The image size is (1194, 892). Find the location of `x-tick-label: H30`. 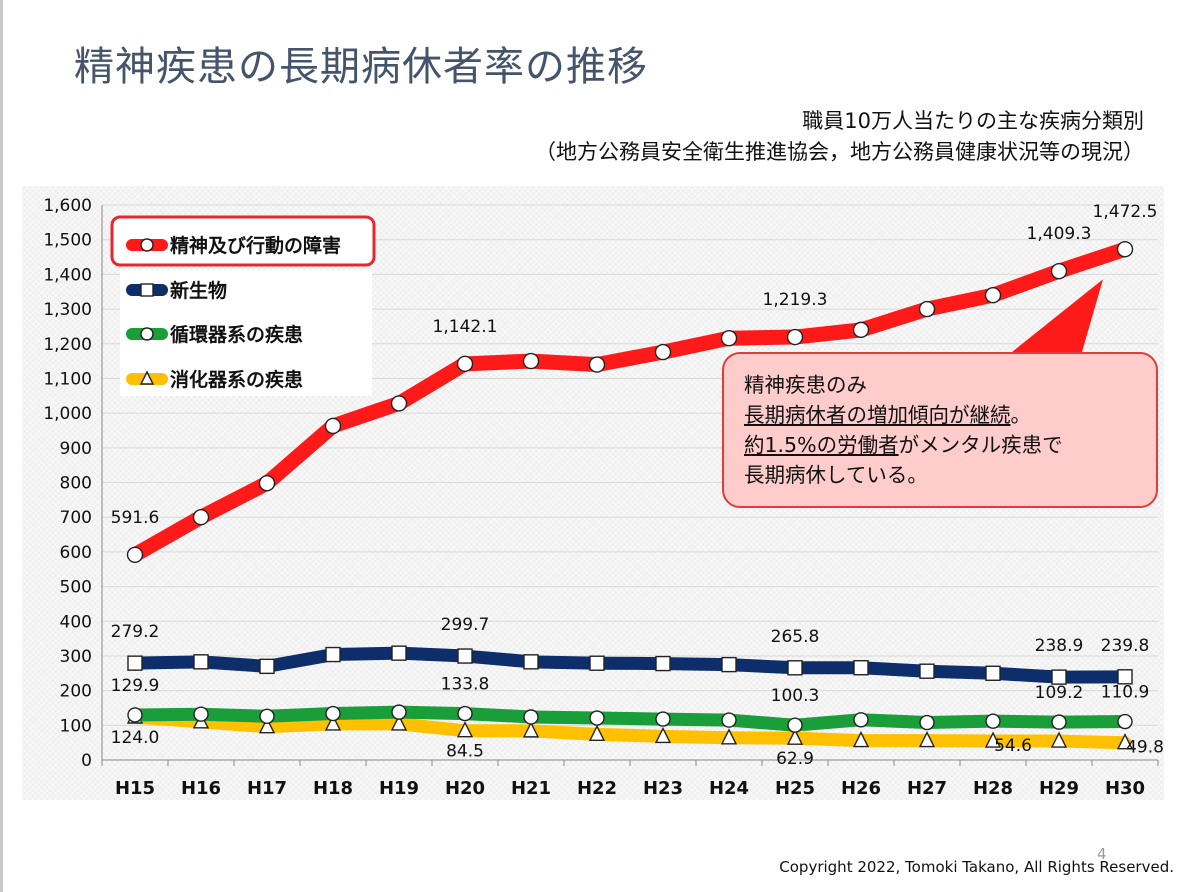

x-tick-label: H30 is located at coordinates (1125, 788).